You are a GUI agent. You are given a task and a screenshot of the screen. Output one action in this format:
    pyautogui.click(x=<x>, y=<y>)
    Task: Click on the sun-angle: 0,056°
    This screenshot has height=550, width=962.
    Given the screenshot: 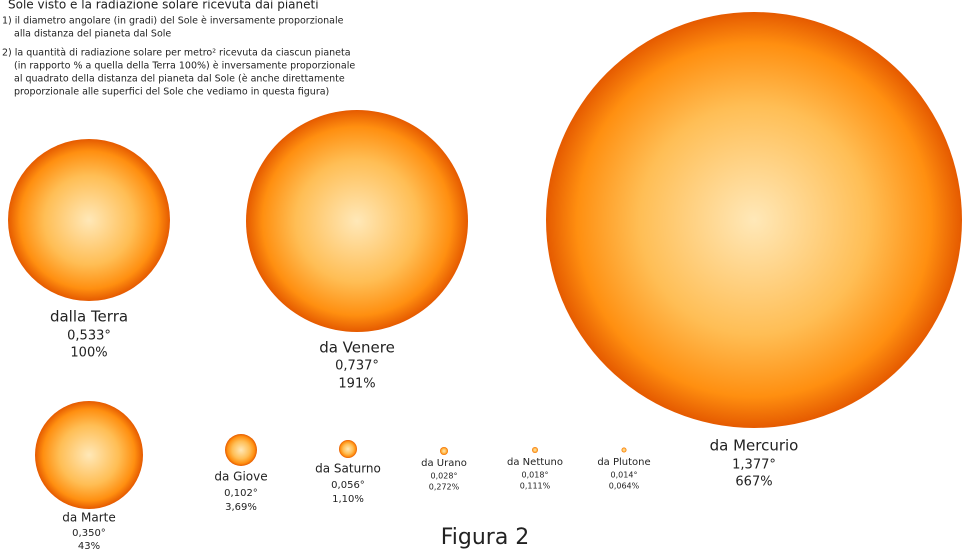 What is the action you would take?
    pyautogui.click(x=348, y=485)
    